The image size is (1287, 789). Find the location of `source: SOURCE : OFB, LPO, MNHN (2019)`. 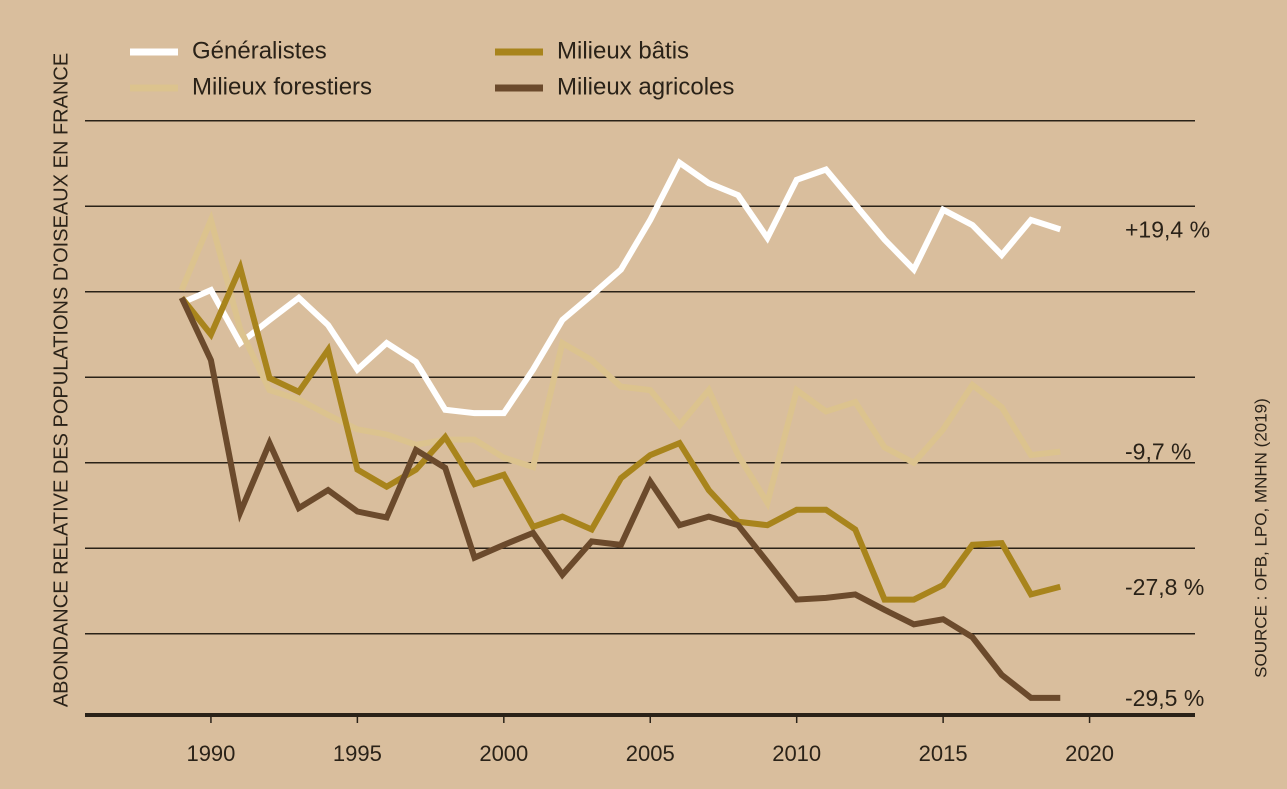

source: SOURCE : OFB, LPO, MNHN (2019) is located at coordinates (1260, 538).